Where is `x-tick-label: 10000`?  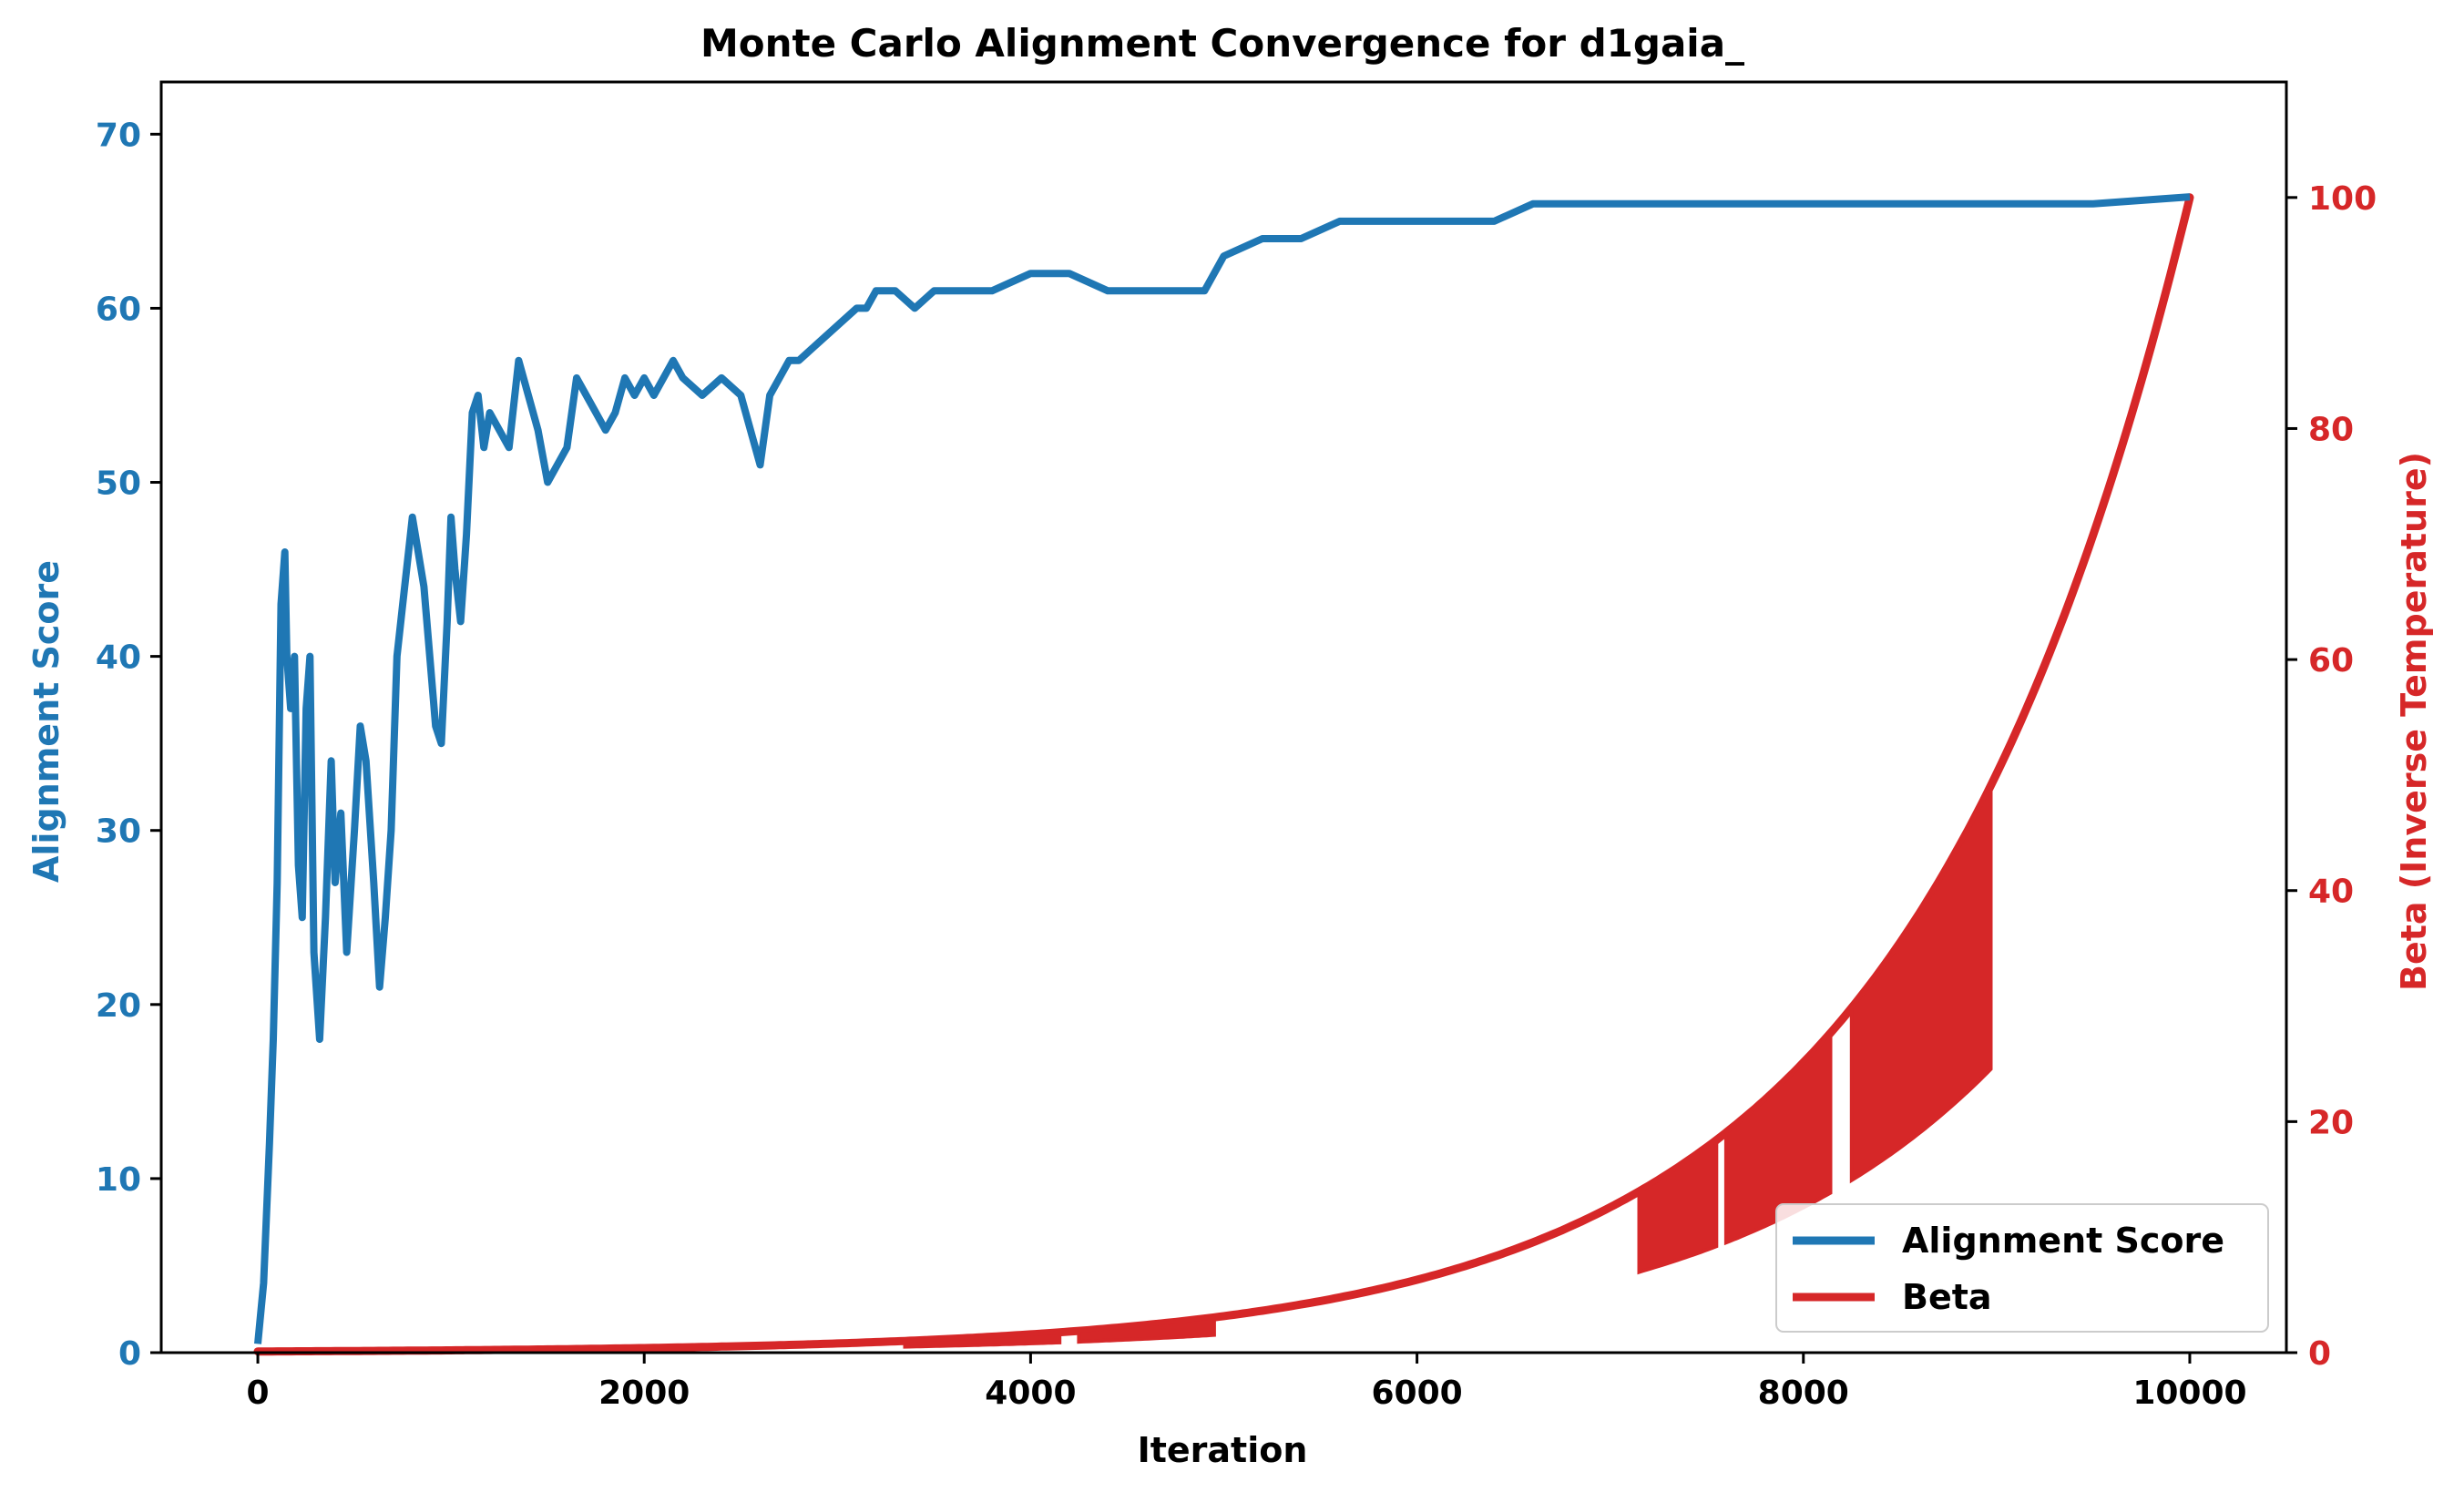 x-tick-label: 10000 is located at coordinates (2189, 1393).